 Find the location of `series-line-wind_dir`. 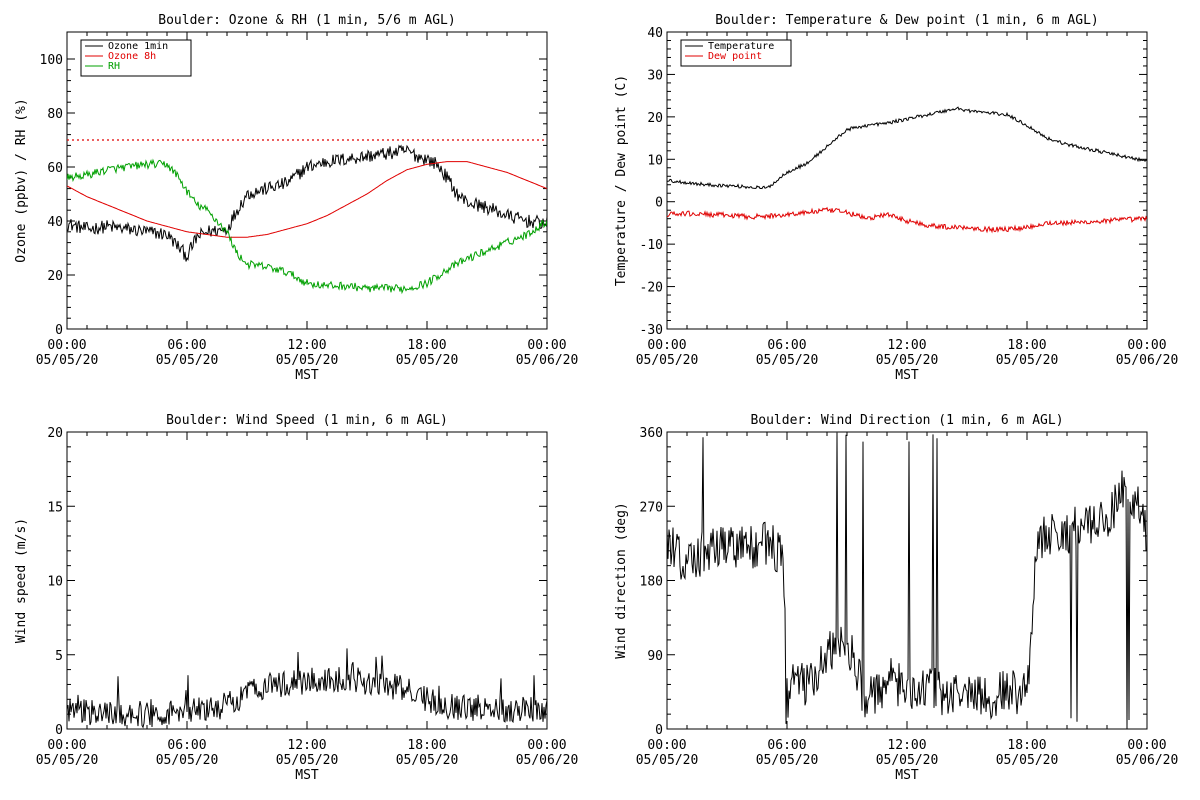

series-line-wind_dir is located at coordinates (907, 580).